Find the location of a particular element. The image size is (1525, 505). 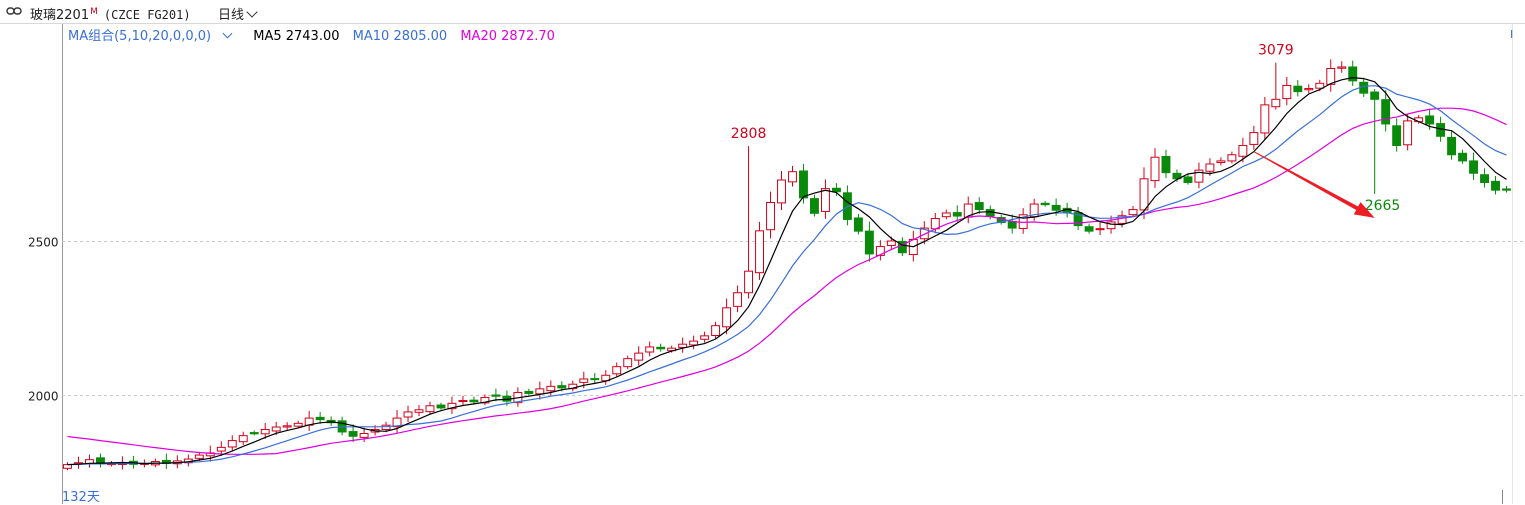

instrument-code: (CZCE FG201) is located at coordinates (147, 15).